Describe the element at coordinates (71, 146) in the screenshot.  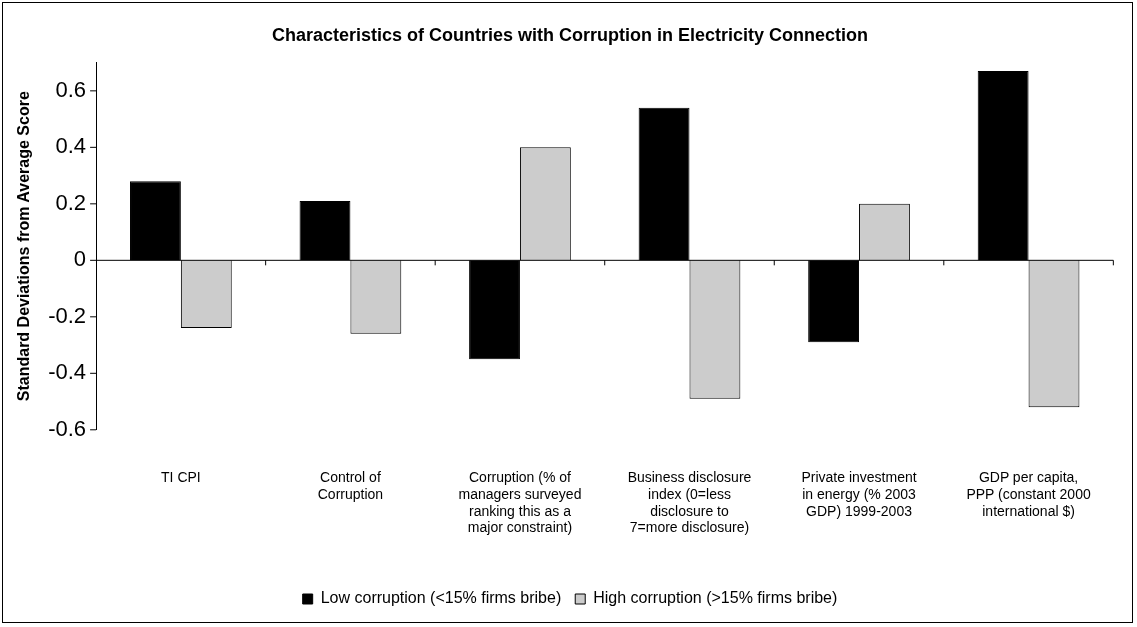
I see `y-tick-label: 0.4` at that location.